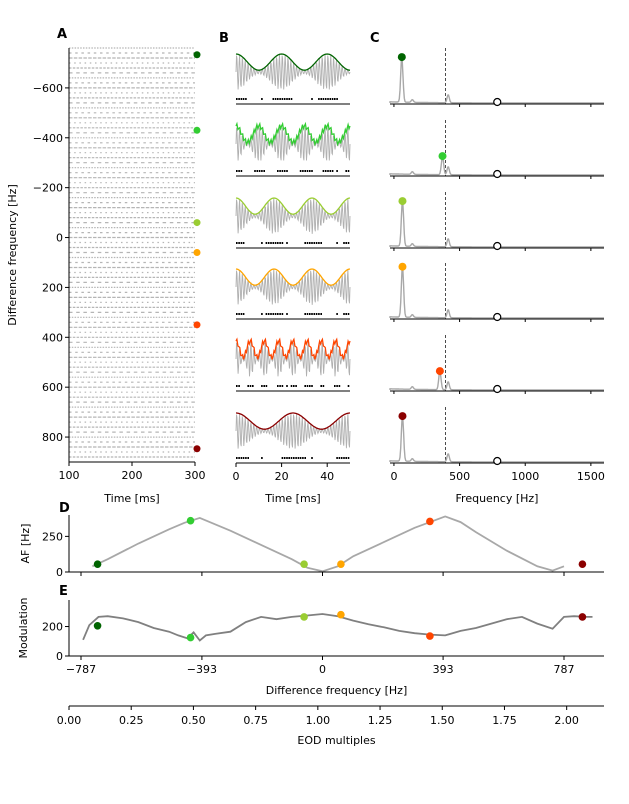  I want to click on tick-label-f-x: 1.00, so click(318, 720).